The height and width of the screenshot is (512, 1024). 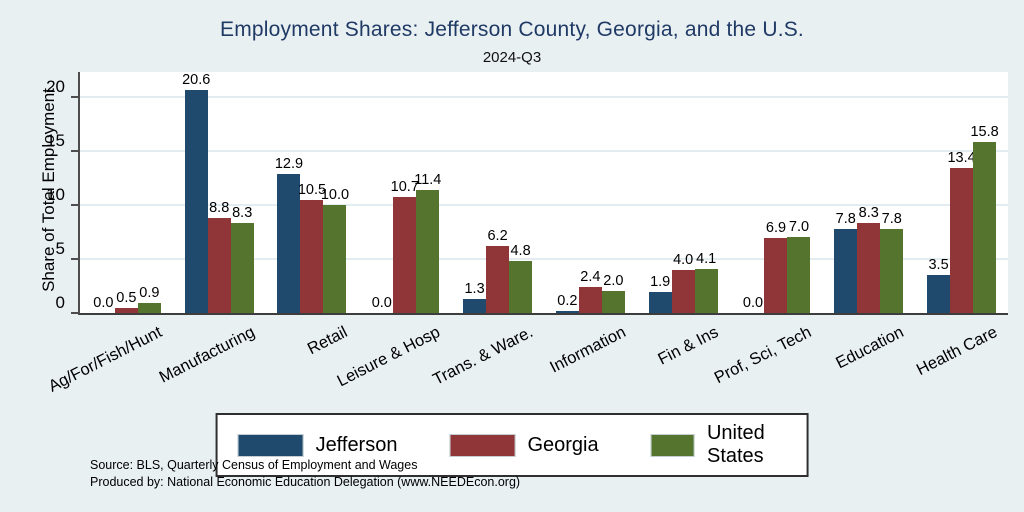 I want to click on bar-jefferson: 0.2, so click(x=567, y=303).